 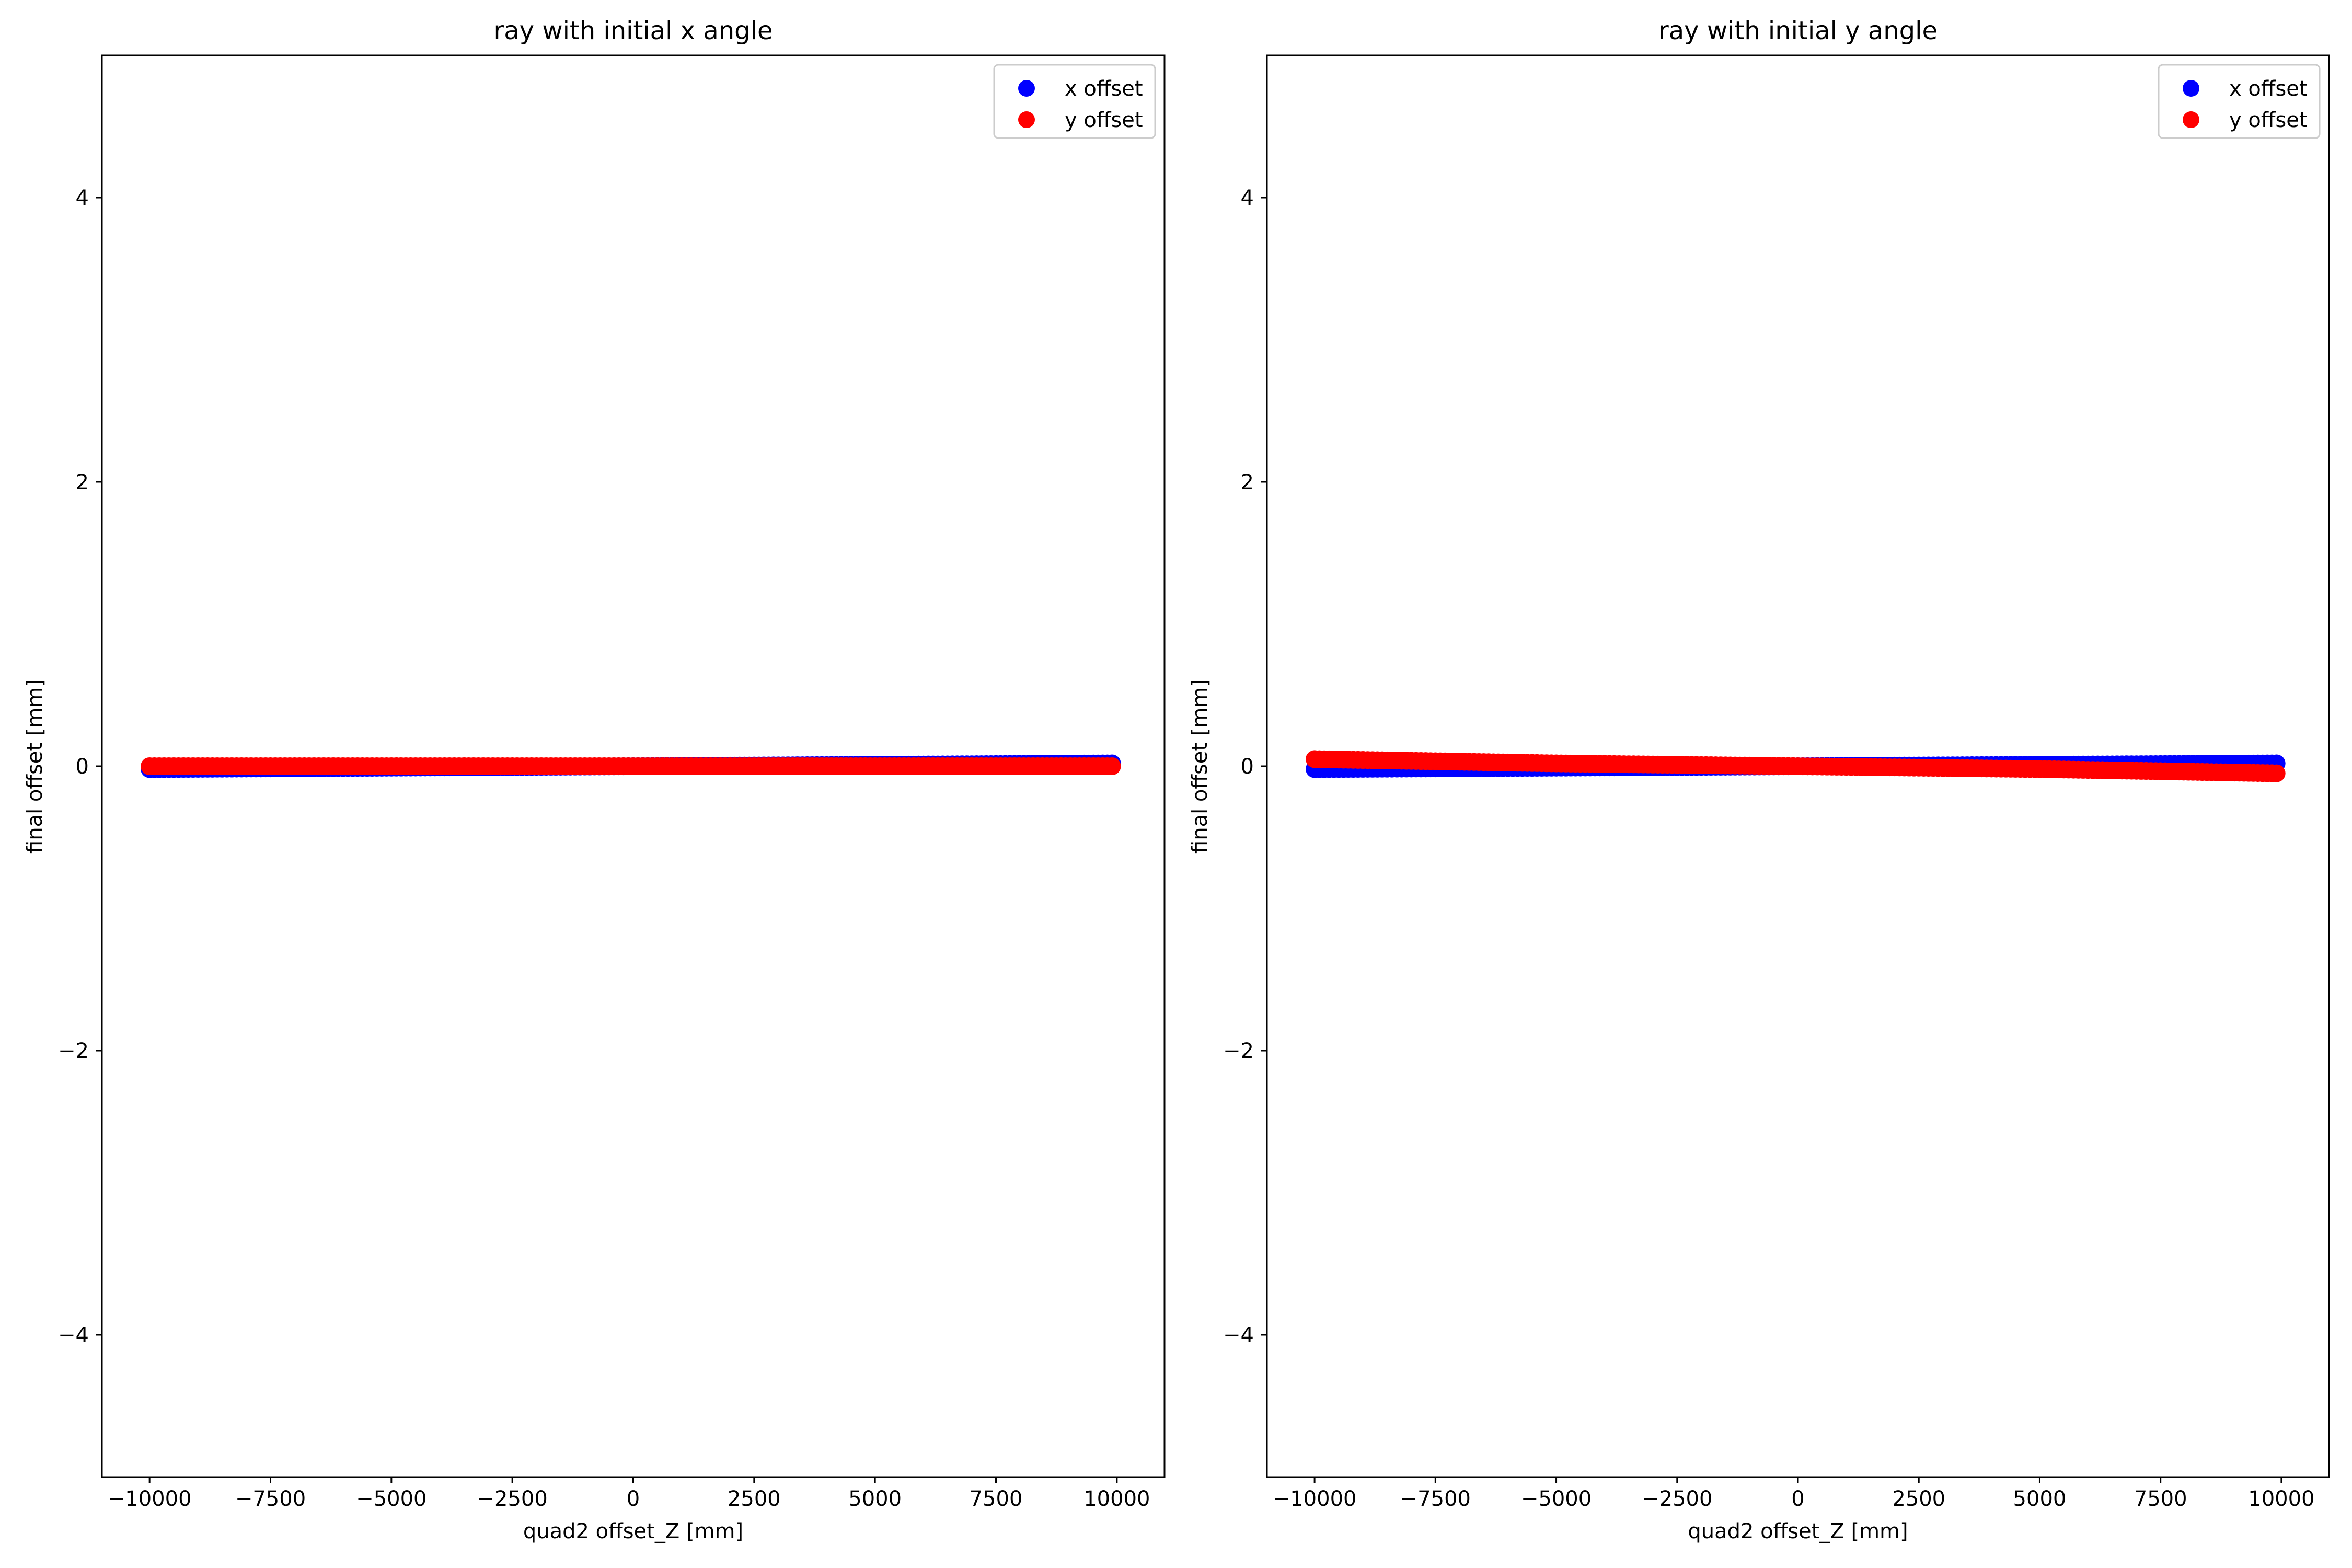 What do you see at coordinates (1798, 30) in the screenshot?
I see `chart-title: ray with initial y angle` at bounding box center [1798, 30].